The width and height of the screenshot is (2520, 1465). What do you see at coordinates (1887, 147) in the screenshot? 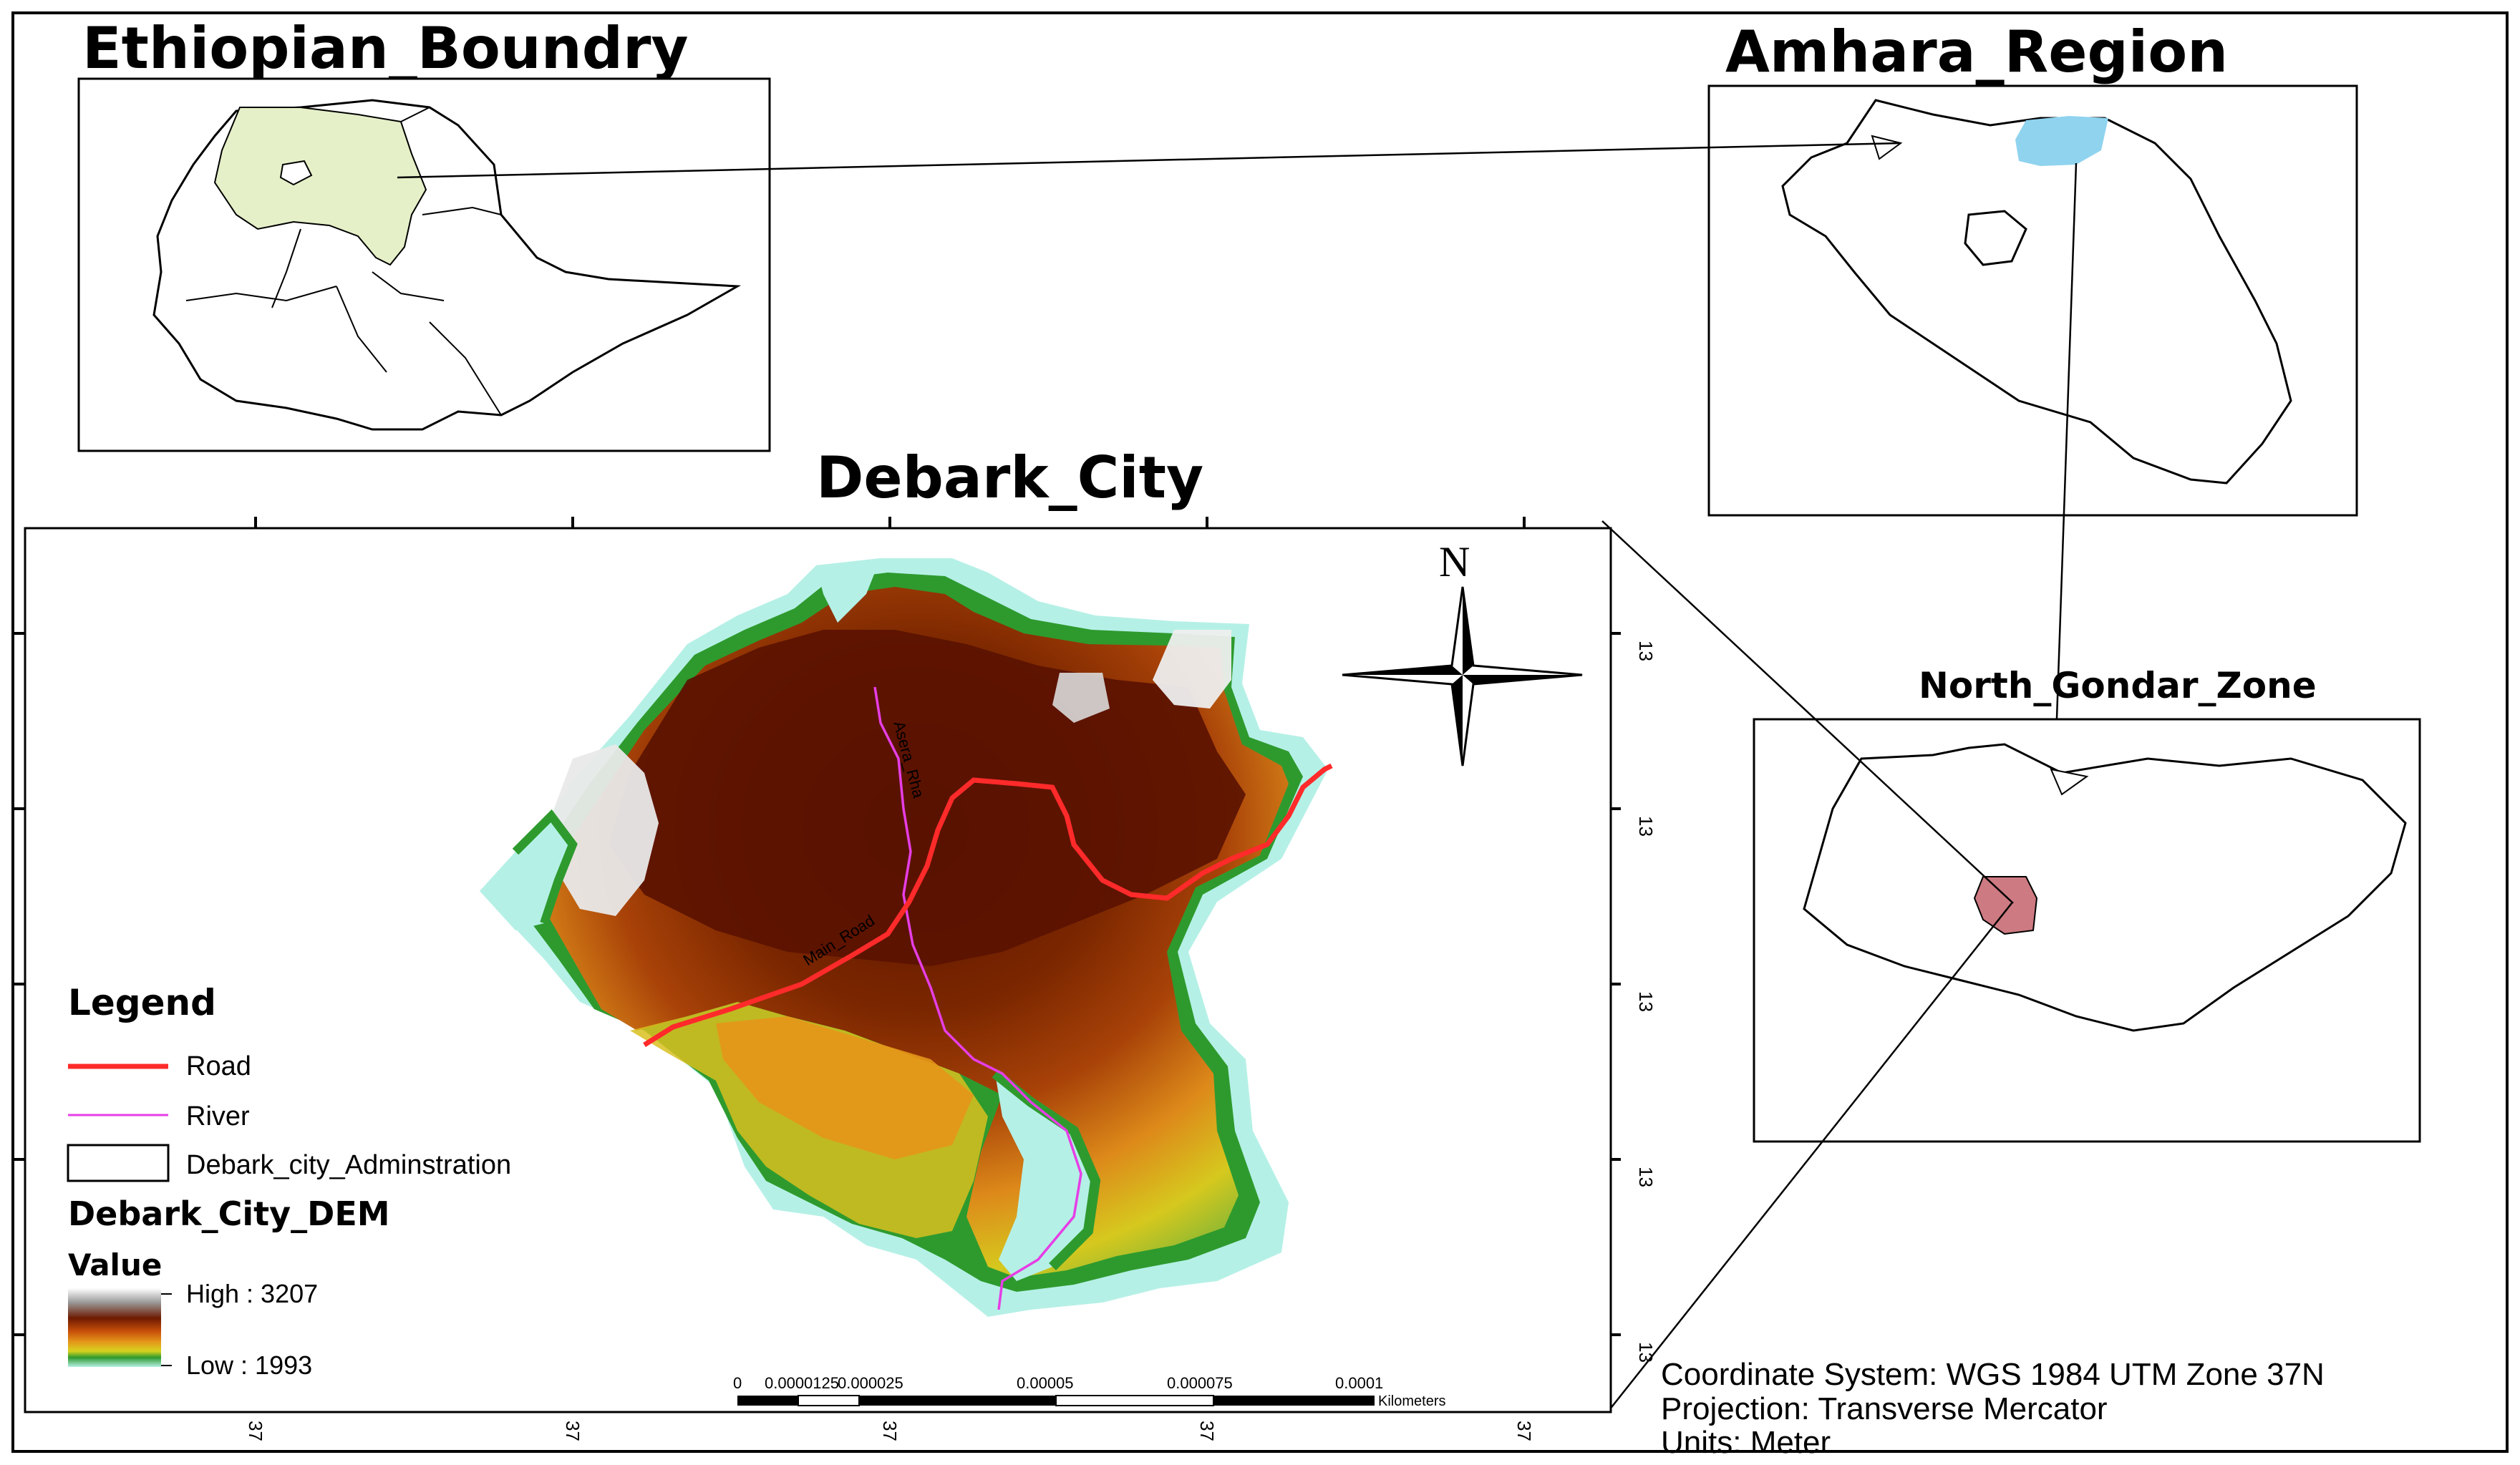
I see `amhara-arrow-head` at bounding box center [1887, 147].